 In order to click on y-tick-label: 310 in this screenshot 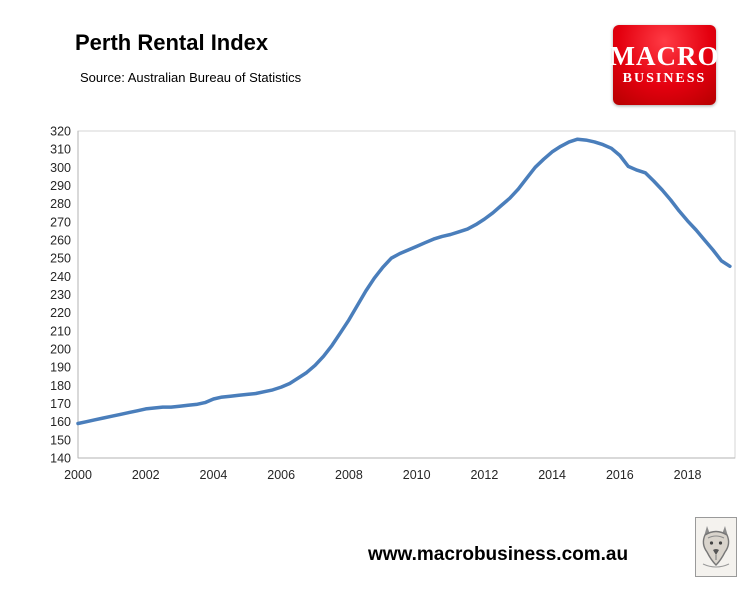, I will do `click(60, 150)`.